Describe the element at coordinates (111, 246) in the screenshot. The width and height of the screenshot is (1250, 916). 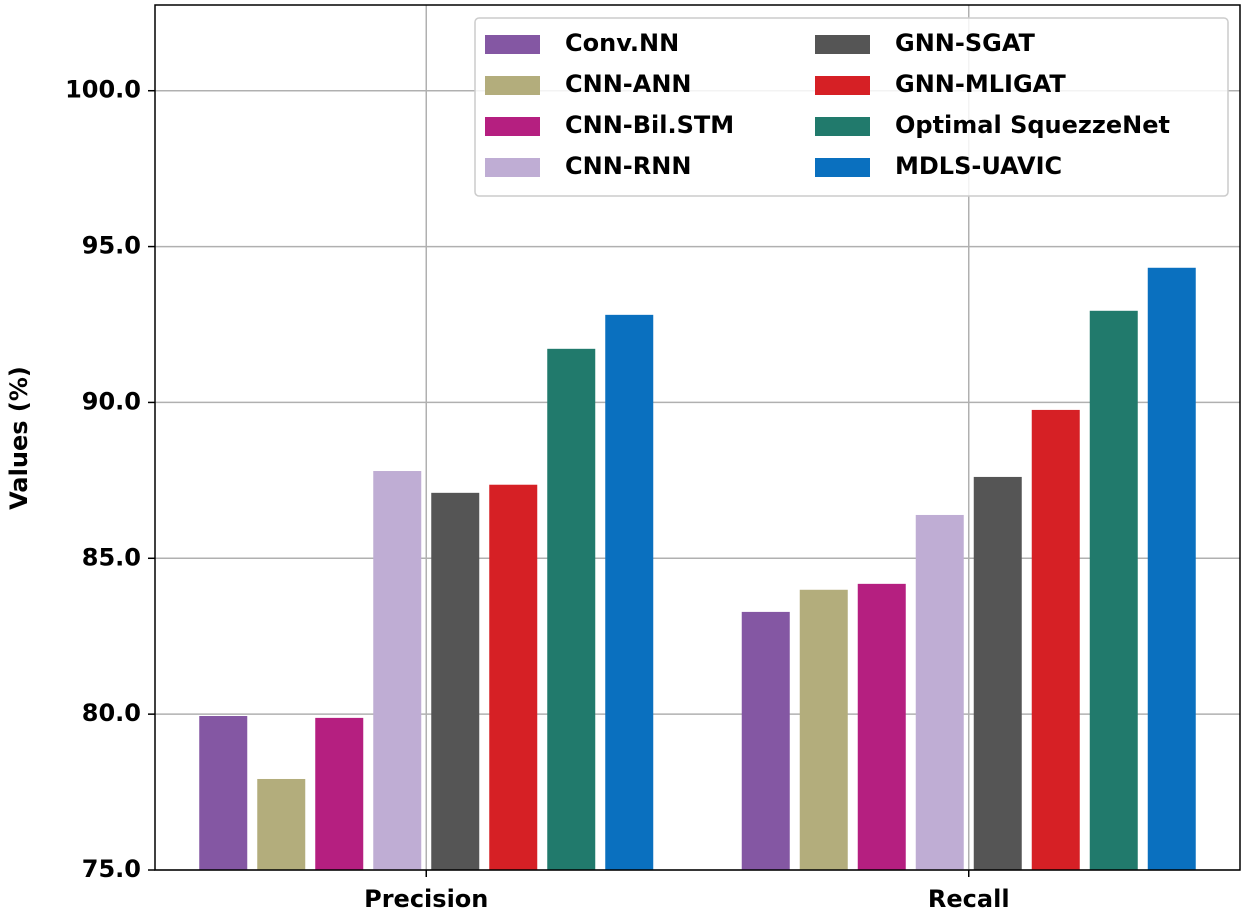
I see `y-tick-label: 95.0` at that location.